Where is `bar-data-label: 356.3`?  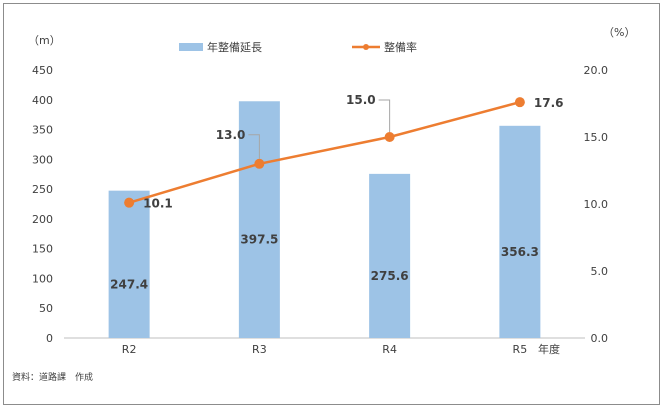
bar-data-label: 356.3 is located at coordinates (520, 252).